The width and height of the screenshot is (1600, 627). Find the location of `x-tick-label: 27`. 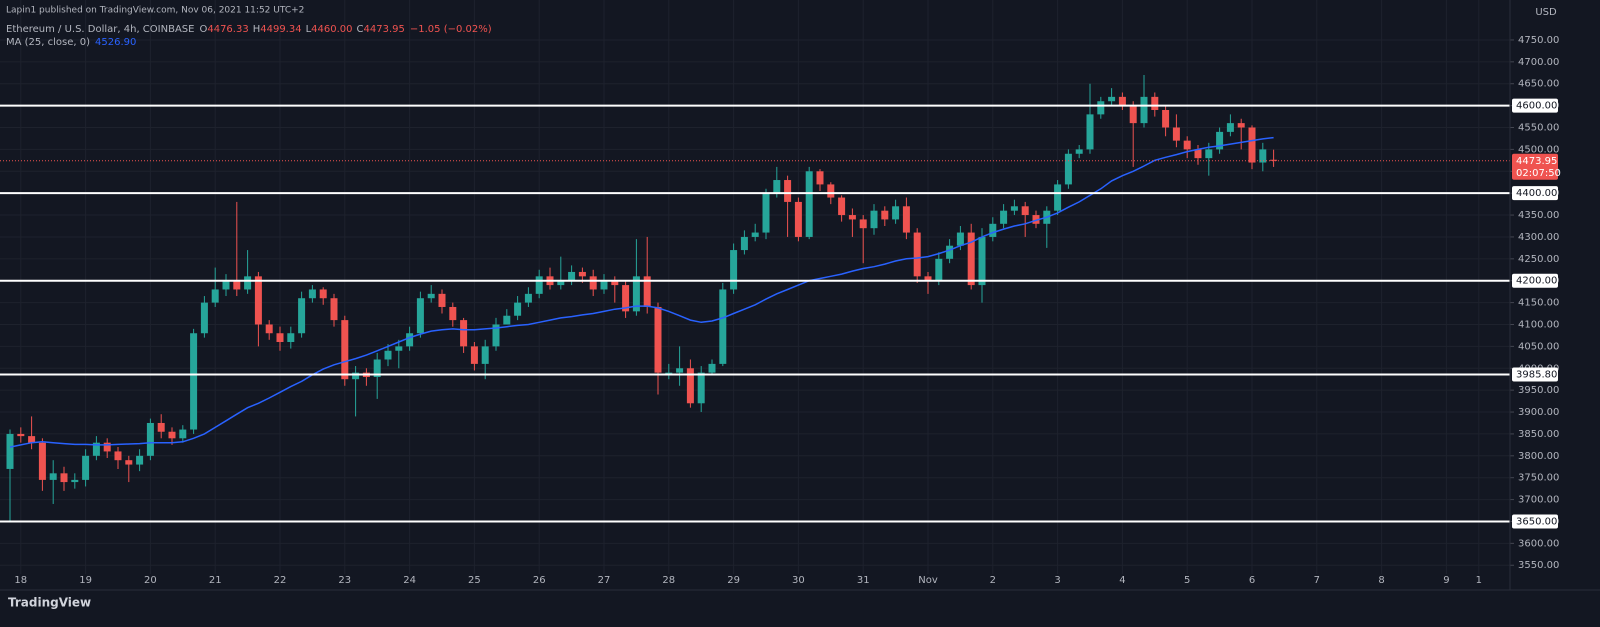

x-tick-label: 27 is located at coordinates (604, 580).